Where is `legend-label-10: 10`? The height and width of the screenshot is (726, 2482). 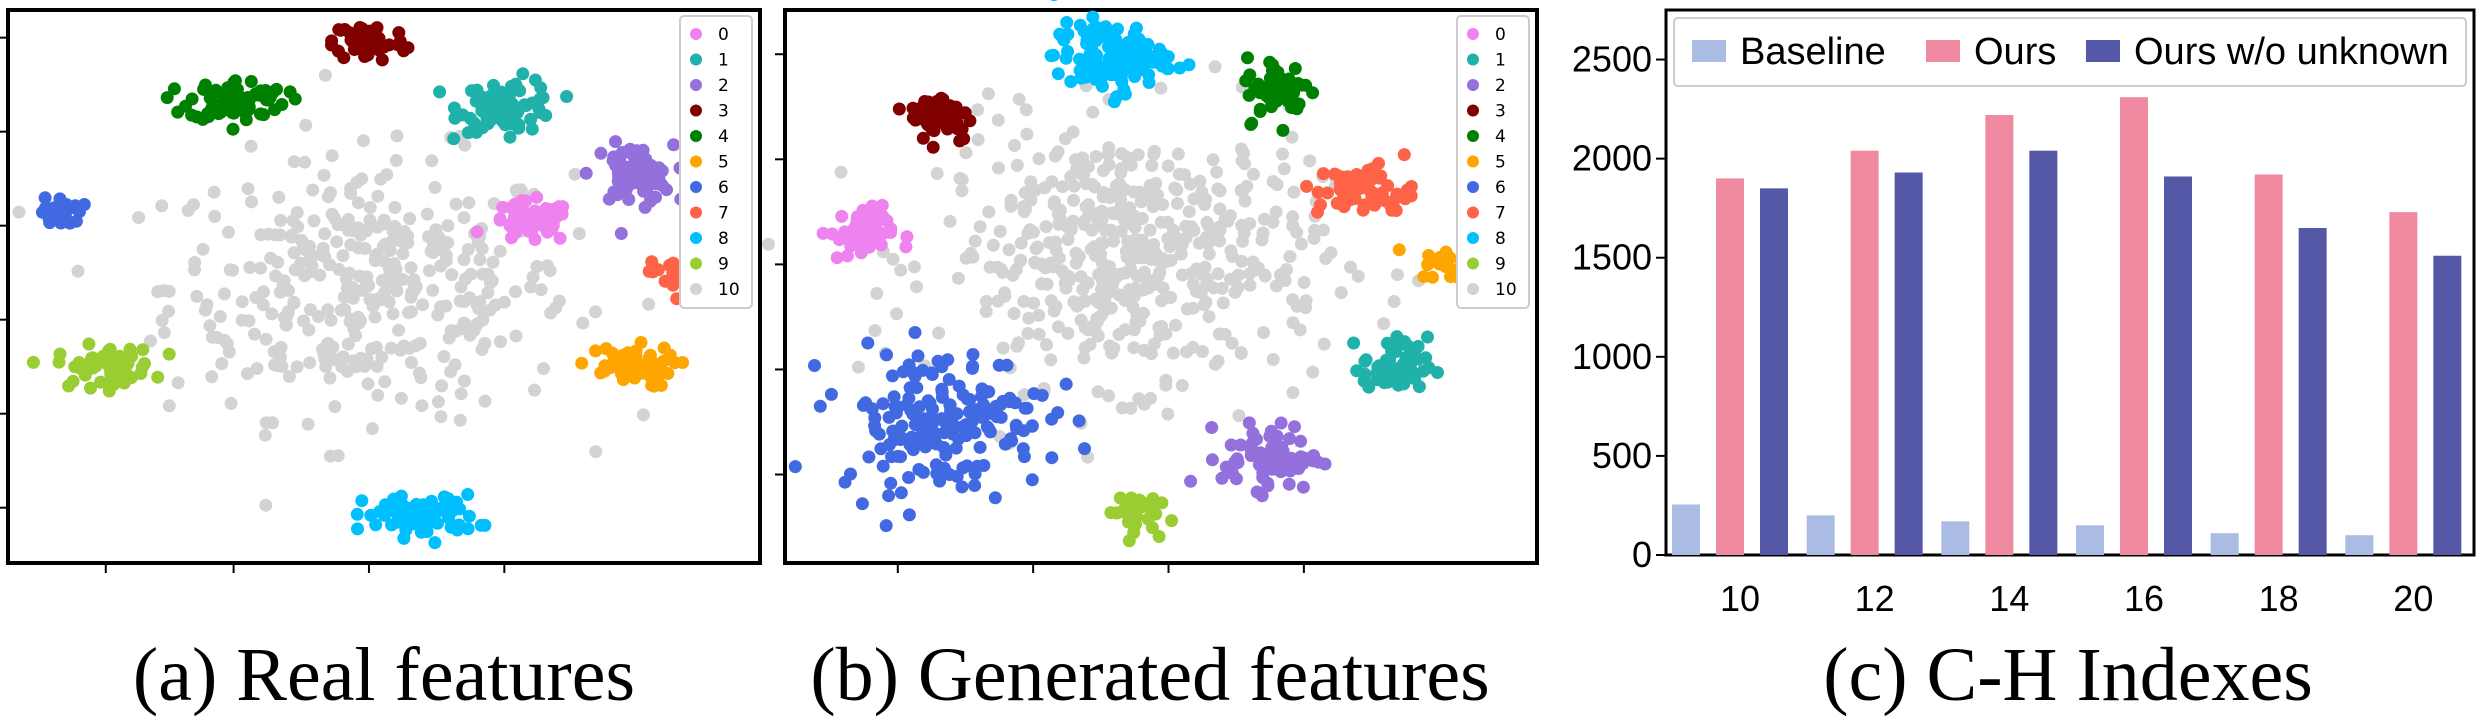
legend-label-10: 10 is located at coordinates (1506, 290).